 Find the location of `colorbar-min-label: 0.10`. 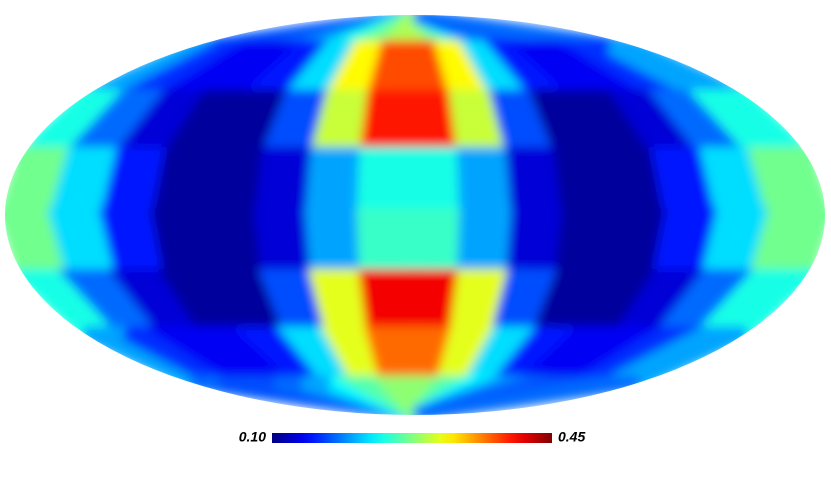

colorbar-min-label: 0.10 is located at coordinates (252, 437).